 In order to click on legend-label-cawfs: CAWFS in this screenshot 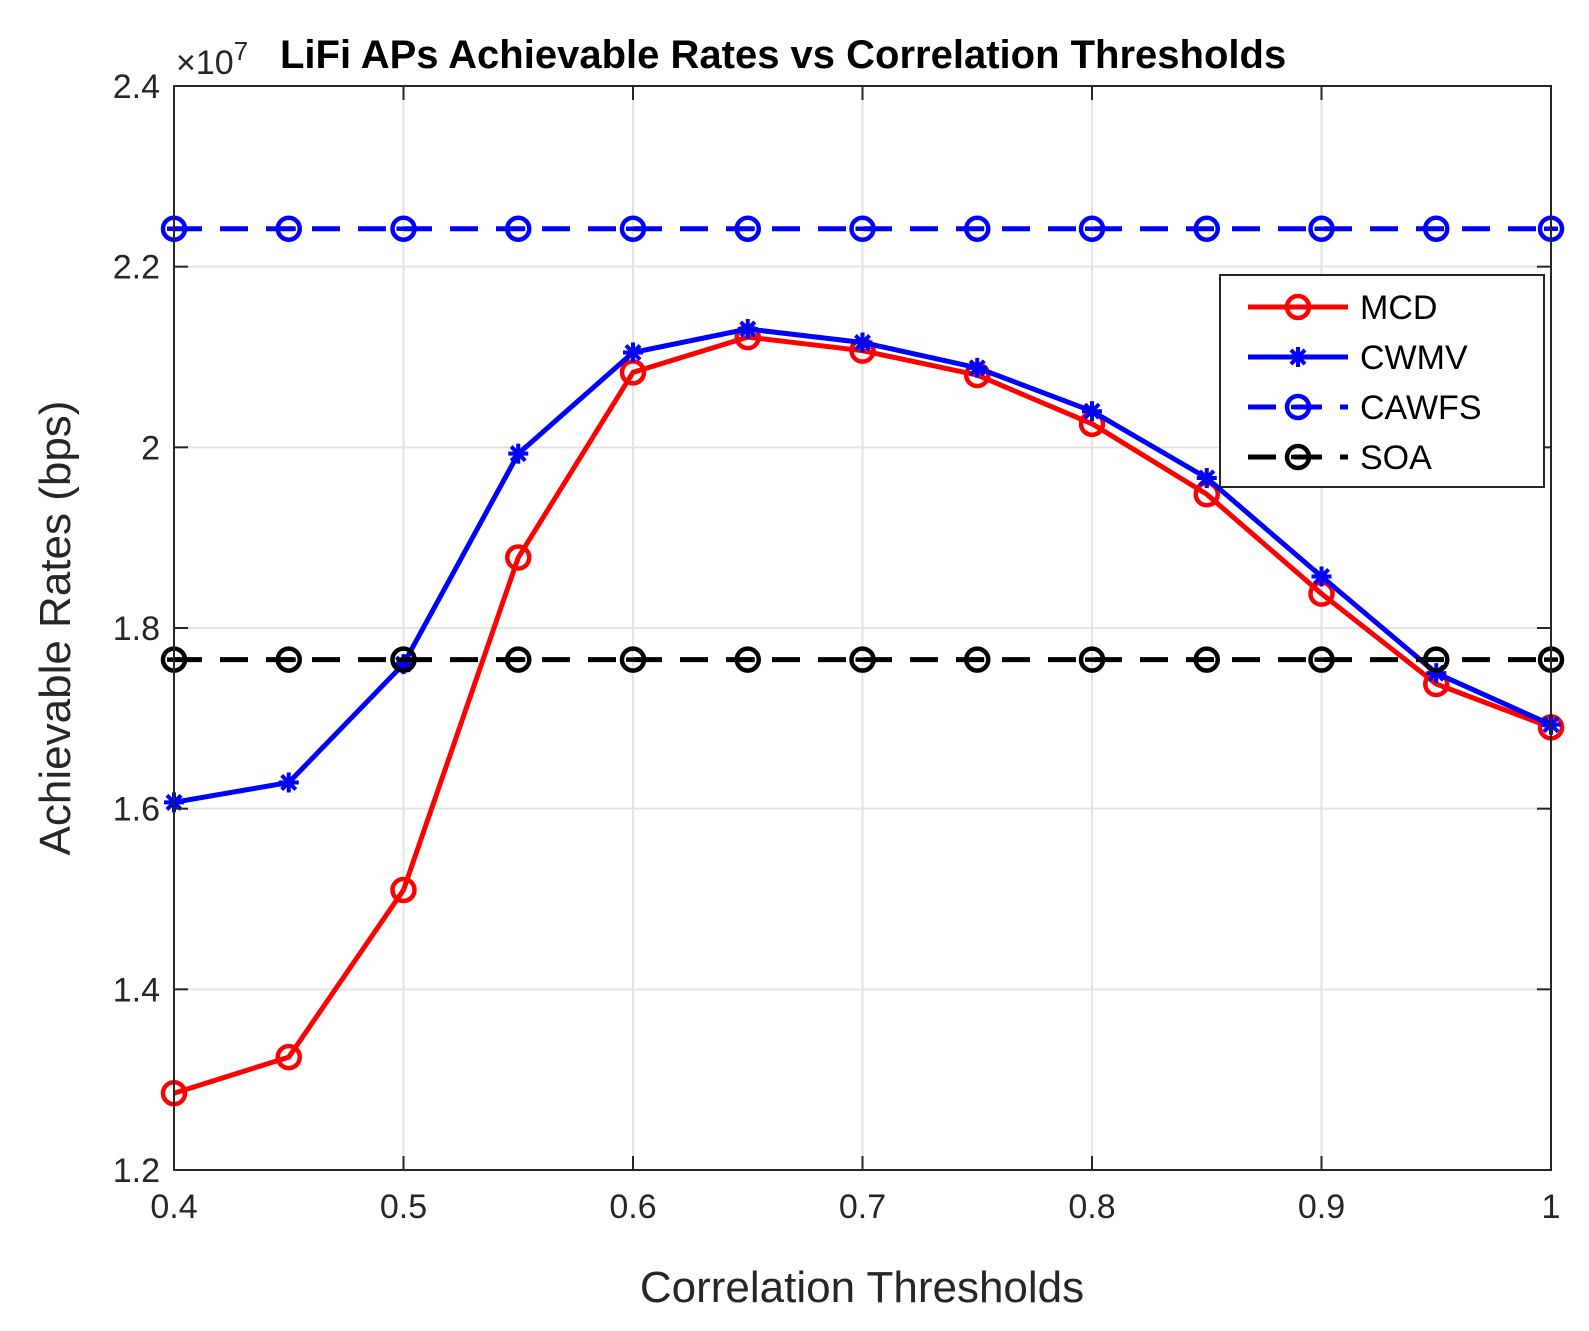, I will do `click(1421, 408)`.